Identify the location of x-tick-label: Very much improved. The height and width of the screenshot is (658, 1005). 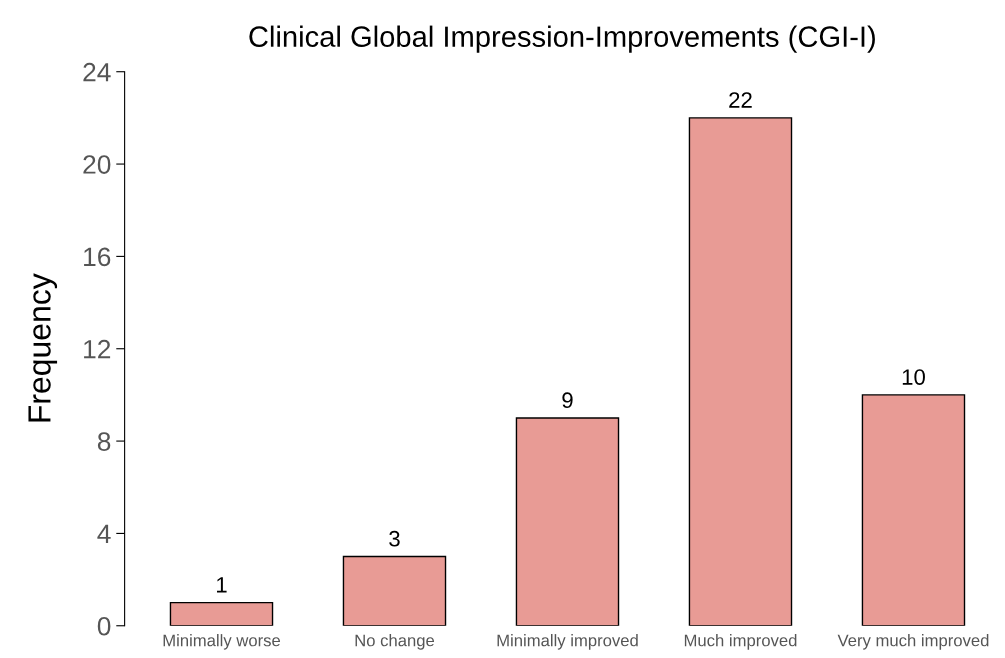
(913, 642).